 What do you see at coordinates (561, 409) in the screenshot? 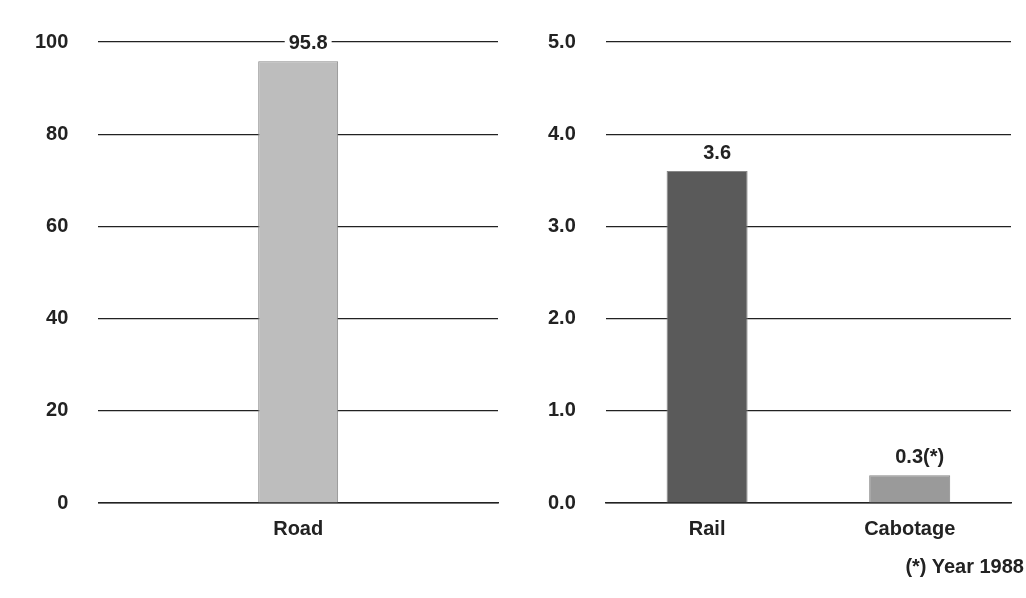
I see `y-tick-label: 1.0` at bounding box center [561, 409].